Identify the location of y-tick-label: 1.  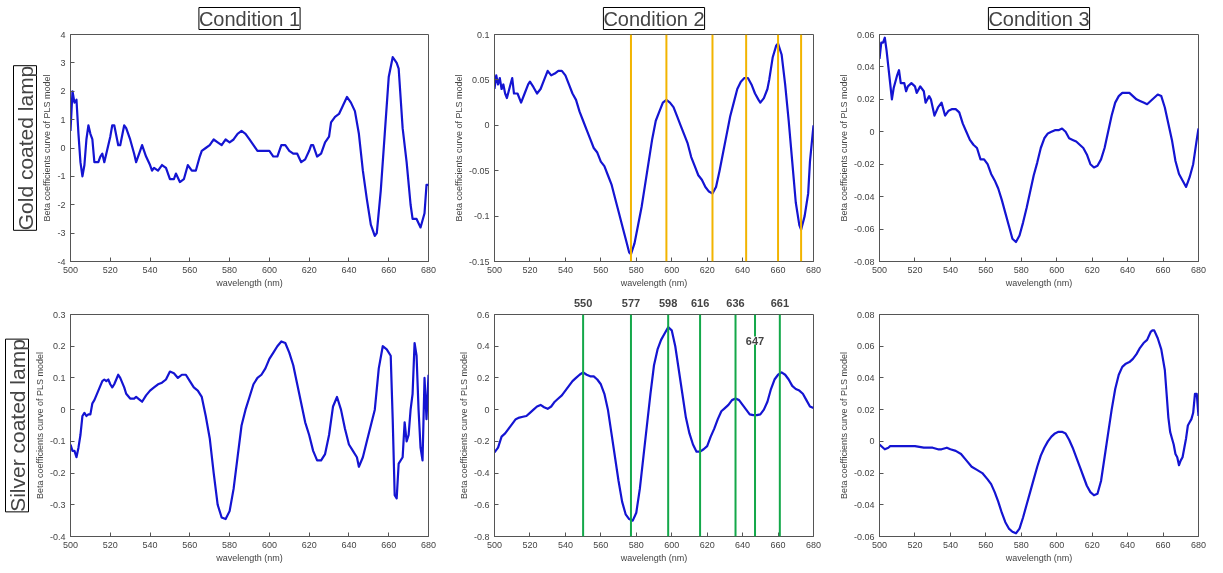
(63, 119).